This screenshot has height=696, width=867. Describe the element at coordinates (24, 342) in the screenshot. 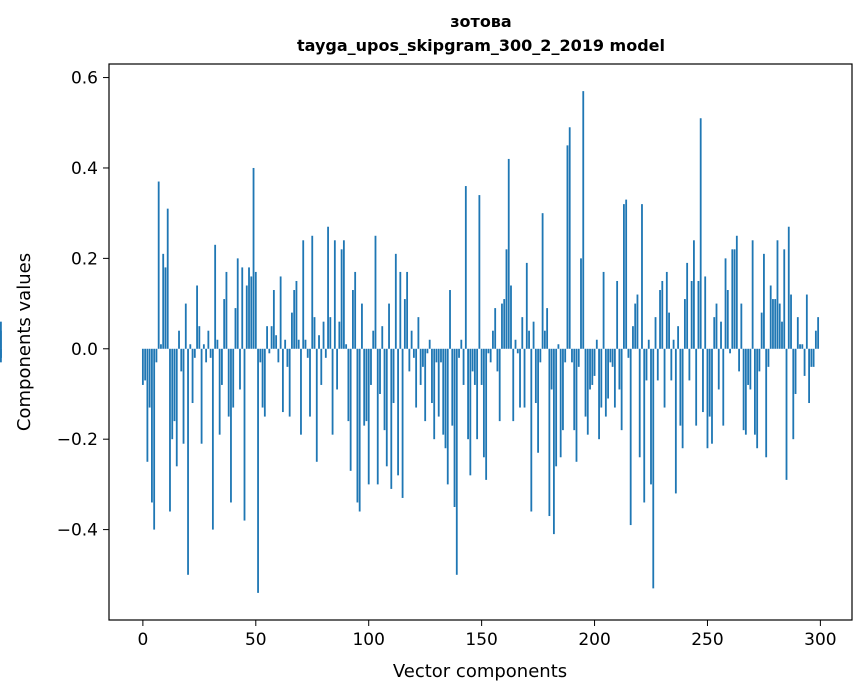

I see `y-axis-label: Components values` at that location.